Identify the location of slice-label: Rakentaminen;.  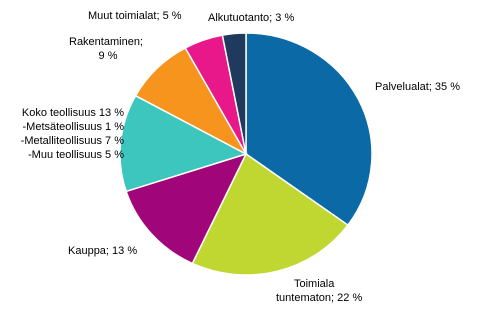
(106, 42).